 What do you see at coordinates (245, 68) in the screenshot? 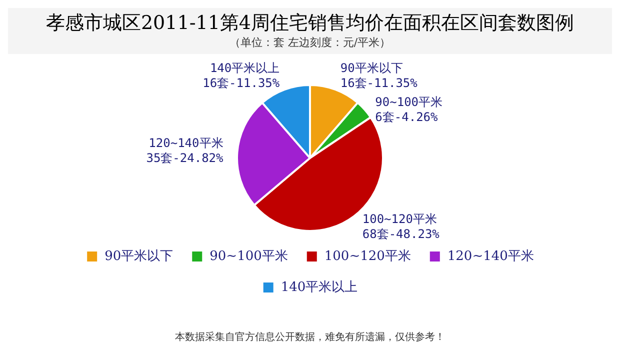
I see `slice-label: 140平米以上` at bounding box center [245, 68].